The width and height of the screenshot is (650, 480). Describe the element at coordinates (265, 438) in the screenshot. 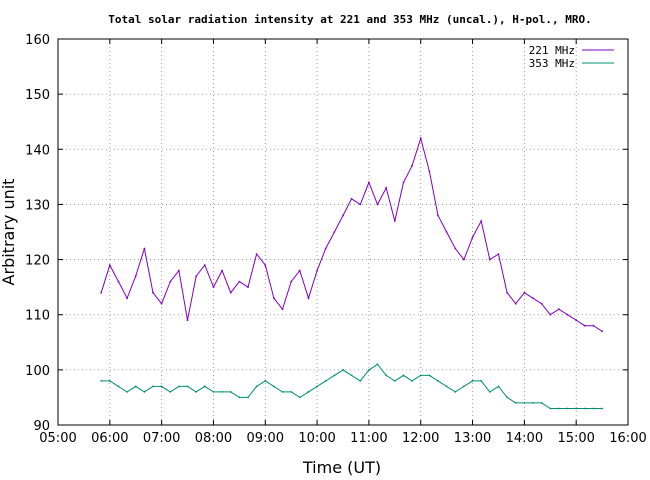

I see `x-tick-label: 09:00` at that location.